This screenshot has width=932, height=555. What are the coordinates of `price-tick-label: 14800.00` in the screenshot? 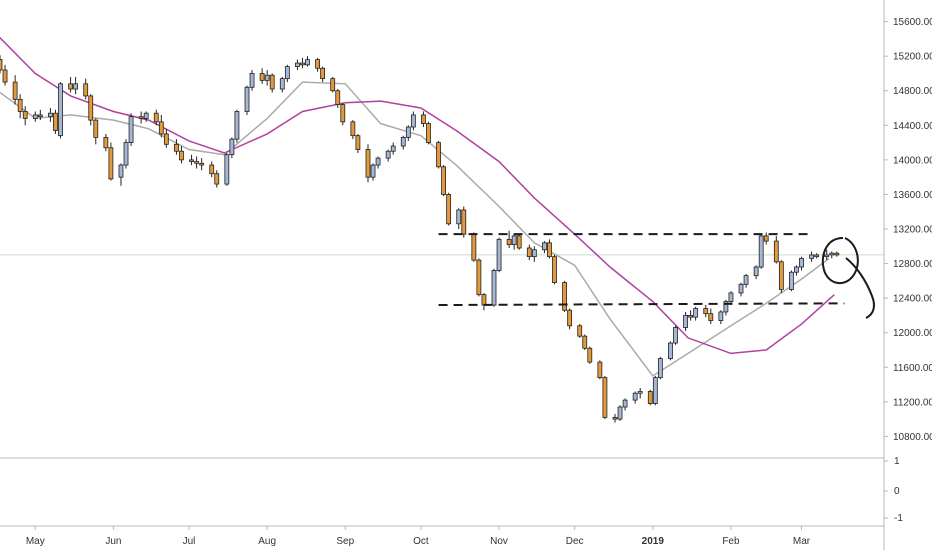 It's located at (912, 91).